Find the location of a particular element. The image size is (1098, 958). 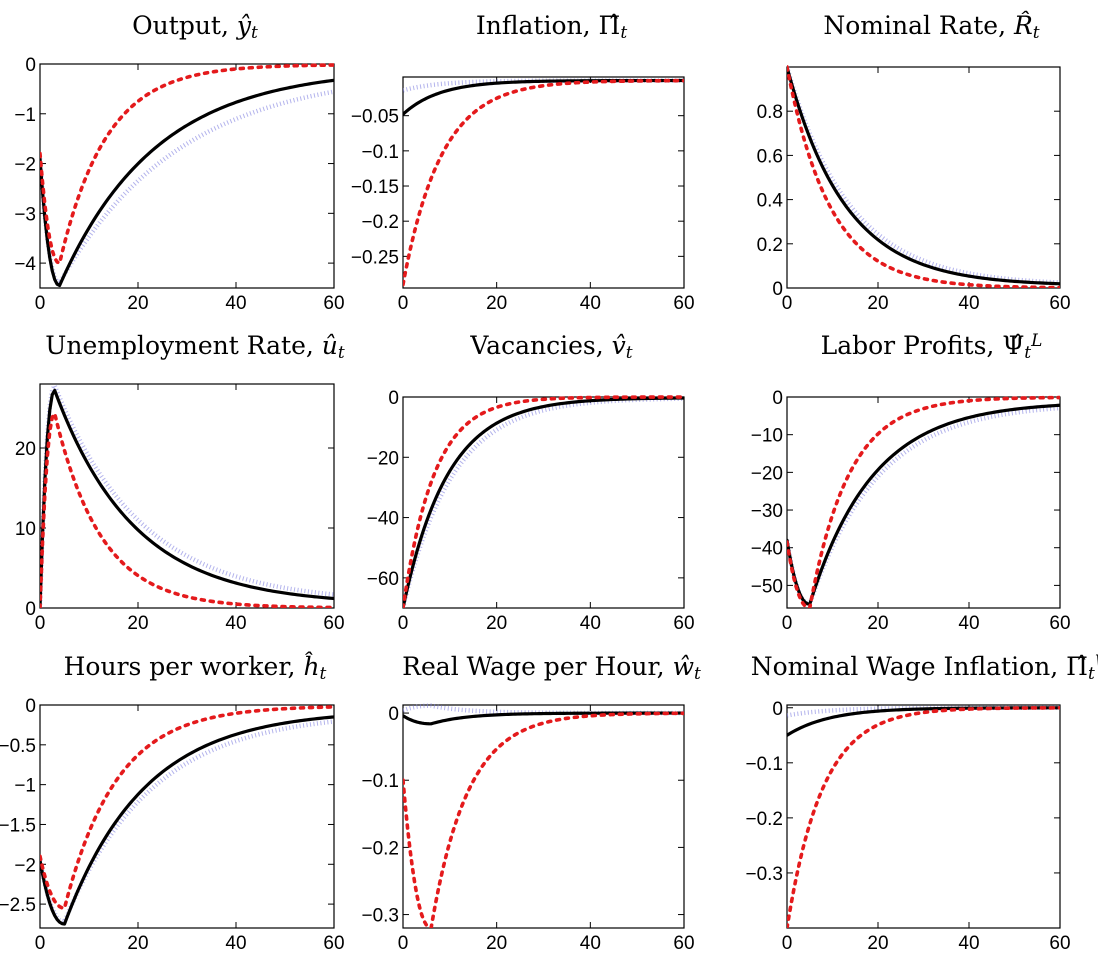

y-tick-label: 0.2 is located at coordinates (770, 245).